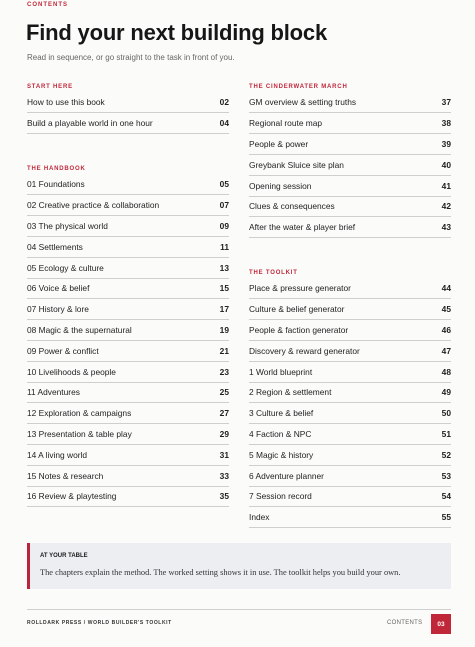 The image size is (475, 647). Describe the element at coordinates (128, 310) in the screenshot. I see `toc-entry: 07 History & lore 17` at that location.